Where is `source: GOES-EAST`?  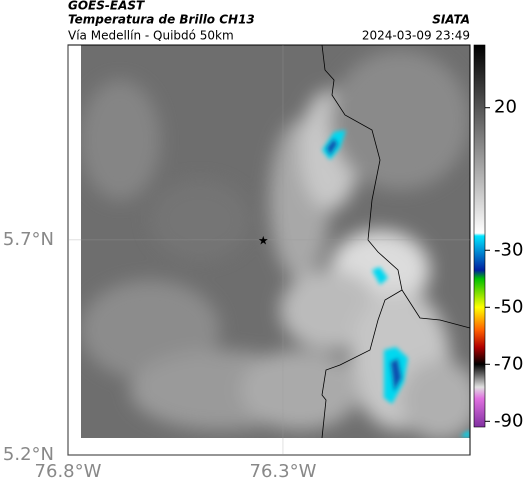
source: GOES-EAST is located at coordinates (106, 6).